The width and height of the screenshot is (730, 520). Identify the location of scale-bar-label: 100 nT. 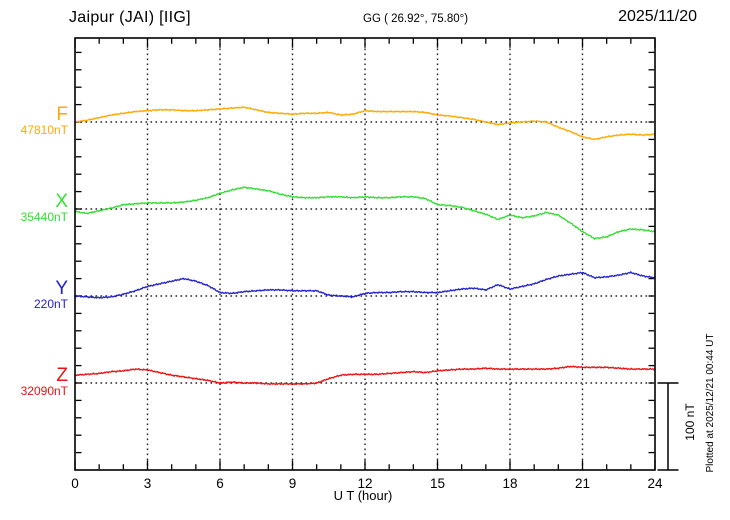
(690, 422).